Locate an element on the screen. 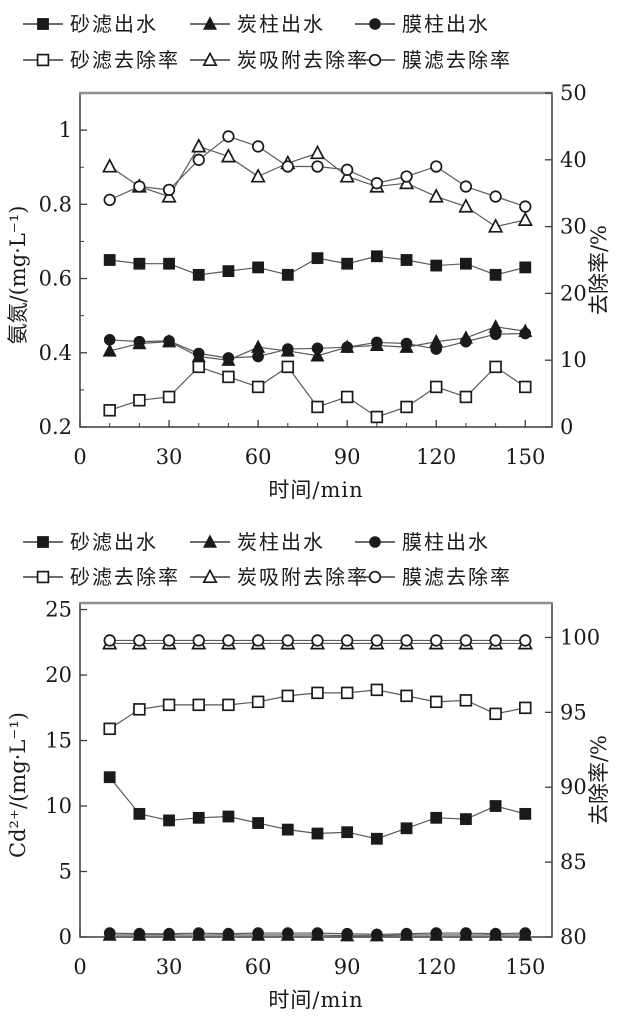  y-right-tick-label: 90 is located at coordinates (573, 787).